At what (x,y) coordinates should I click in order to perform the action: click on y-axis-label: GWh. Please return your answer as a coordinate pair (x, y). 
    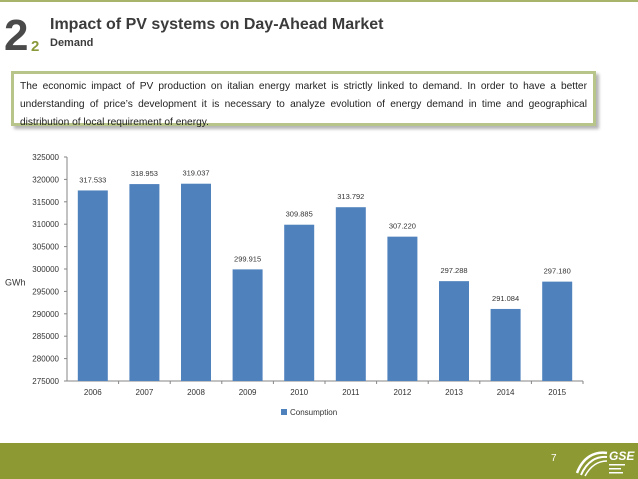
    Looking at the image, I should click on (15, 282).